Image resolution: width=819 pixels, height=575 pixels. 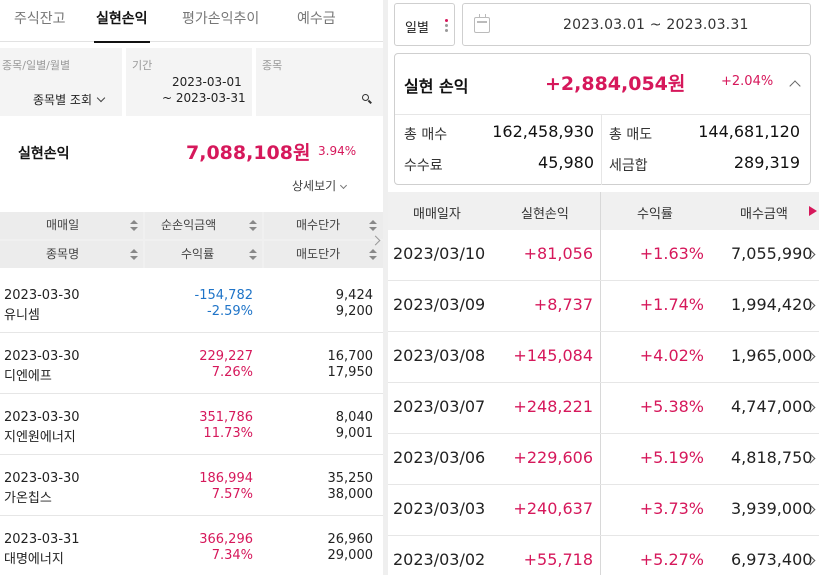 What do you see at coordinates (615, 84) in the screenshot?
I see `card-amount: +2,884,054원` at bounding box center [615, 84].